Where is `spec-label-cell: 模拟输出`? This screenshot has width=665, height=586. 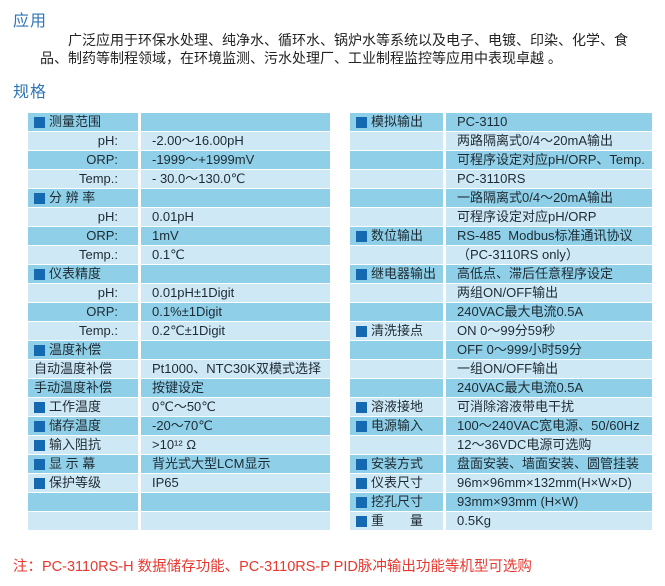 spec-label-cell: 模拟输出 is located at coordinates (396, 122).